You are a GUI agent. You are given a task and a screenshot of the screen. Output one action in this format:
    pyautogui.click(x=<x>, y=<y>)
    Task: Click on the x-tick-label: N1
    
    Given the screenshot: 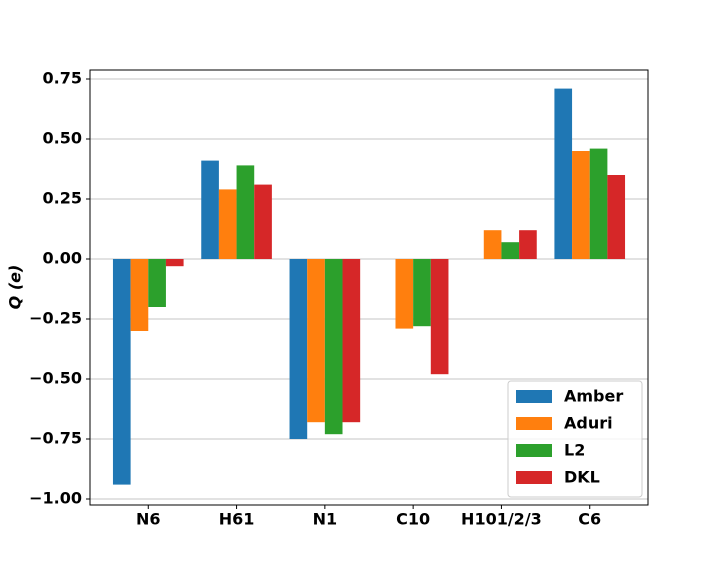 What is the action you would take?
    pyautogui.click(x=325, y=519)
    